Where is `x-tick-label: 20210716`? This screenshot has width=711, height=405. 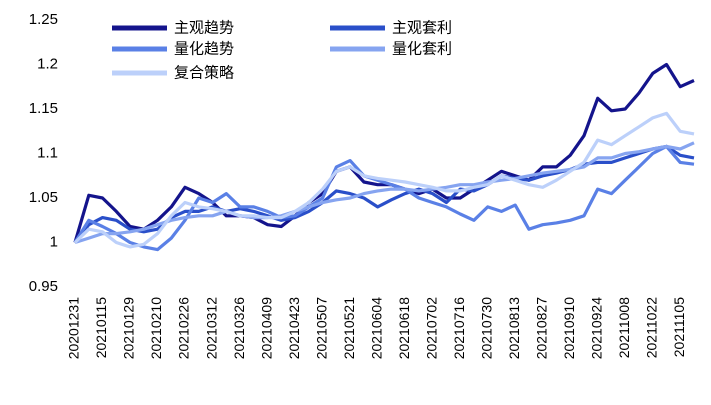 x-tick-label: 20210716 is located at coordinates (459, 328).